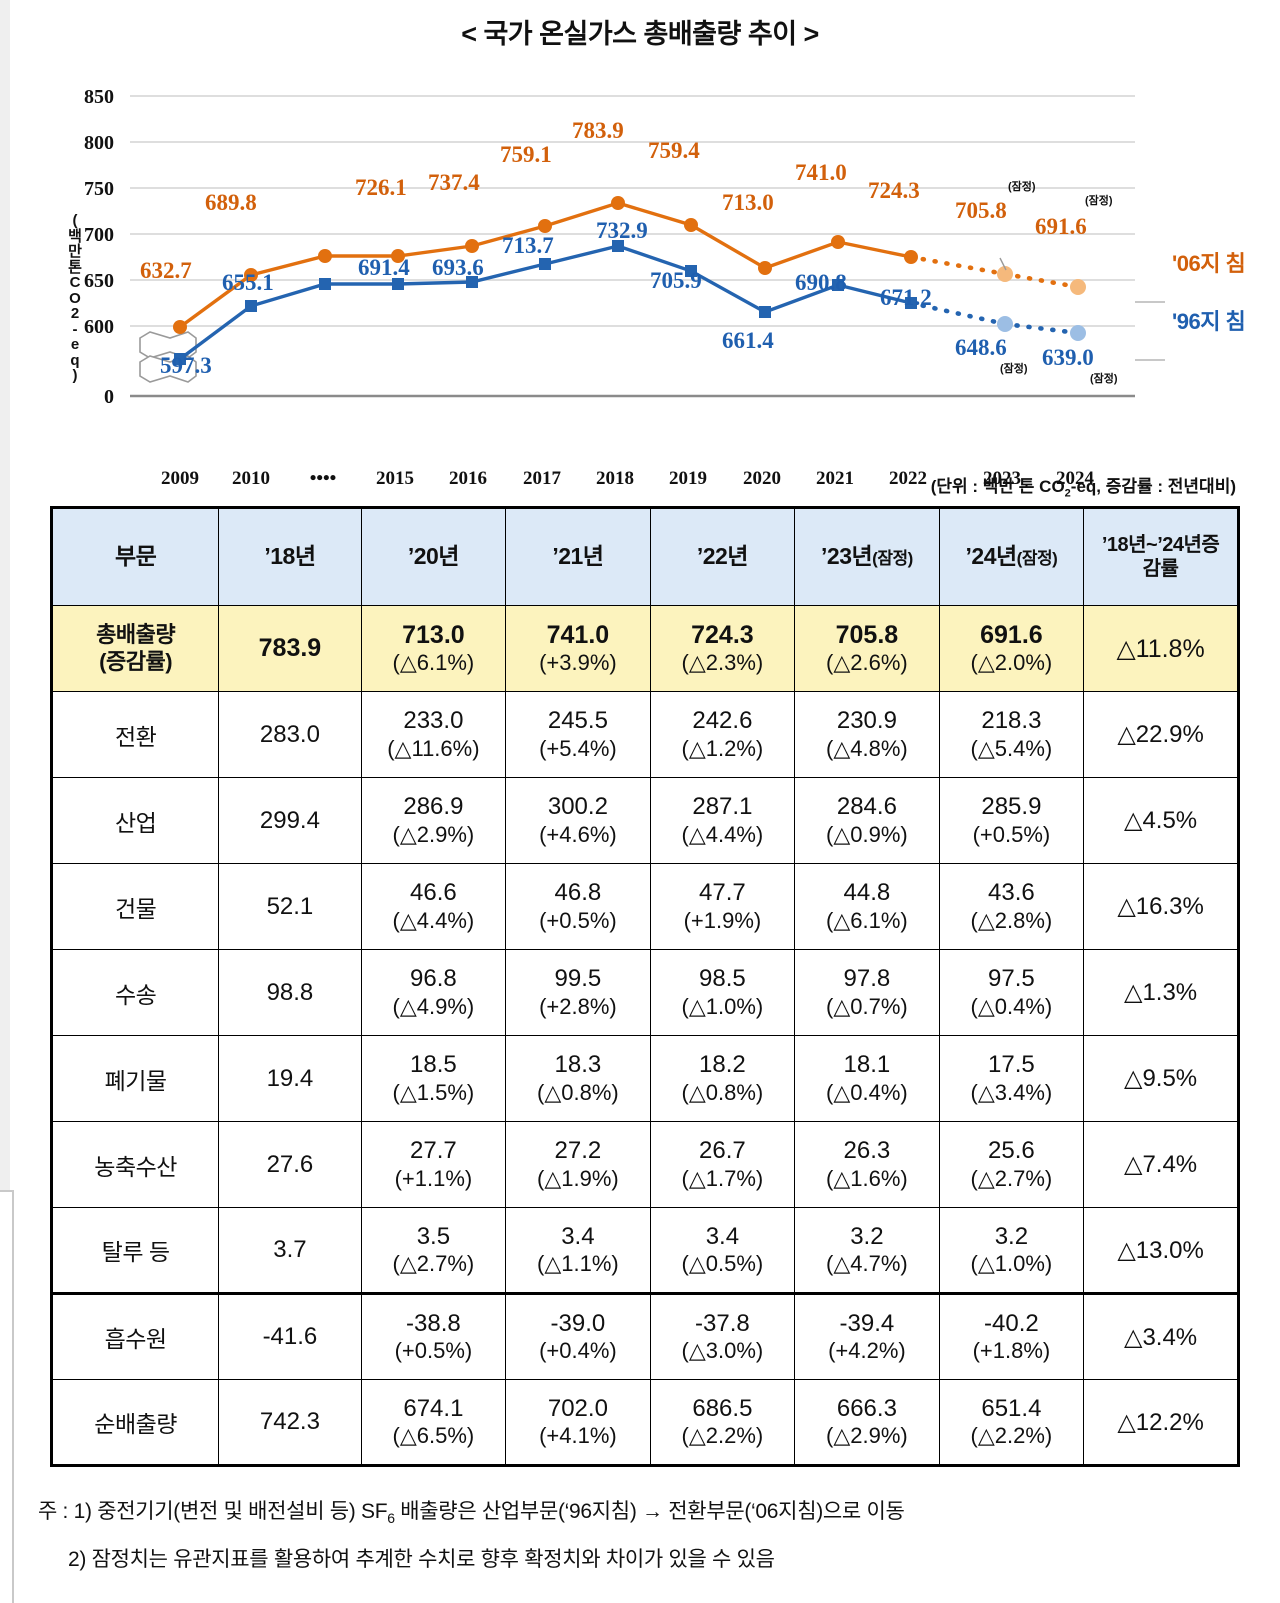  What do you see at coordinates (135, 1422) in the screenshot?
I see `table-row-sector: 순배출량` at bounding box center [135, 1422].